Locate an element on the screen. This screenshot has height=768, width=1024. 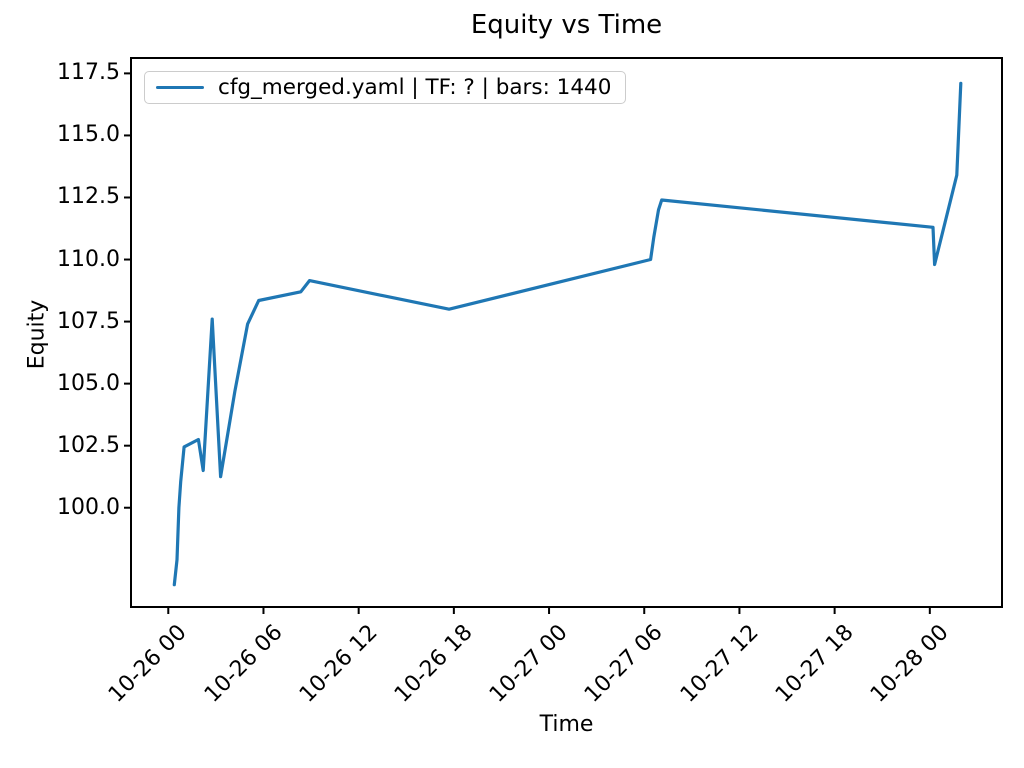
x-axis-label: Time is located at coordinates (566, 724).